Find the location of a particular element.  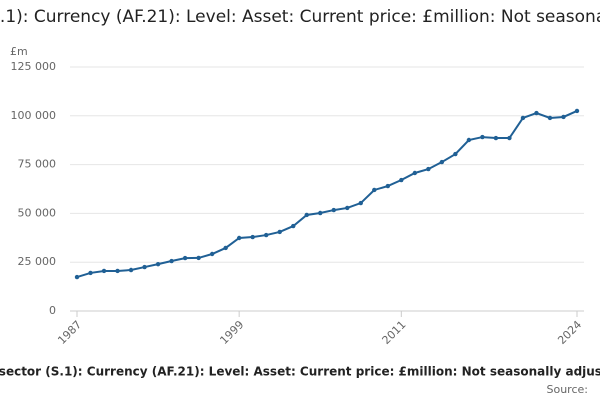

source: Source: is located at coordinates (568, 389).